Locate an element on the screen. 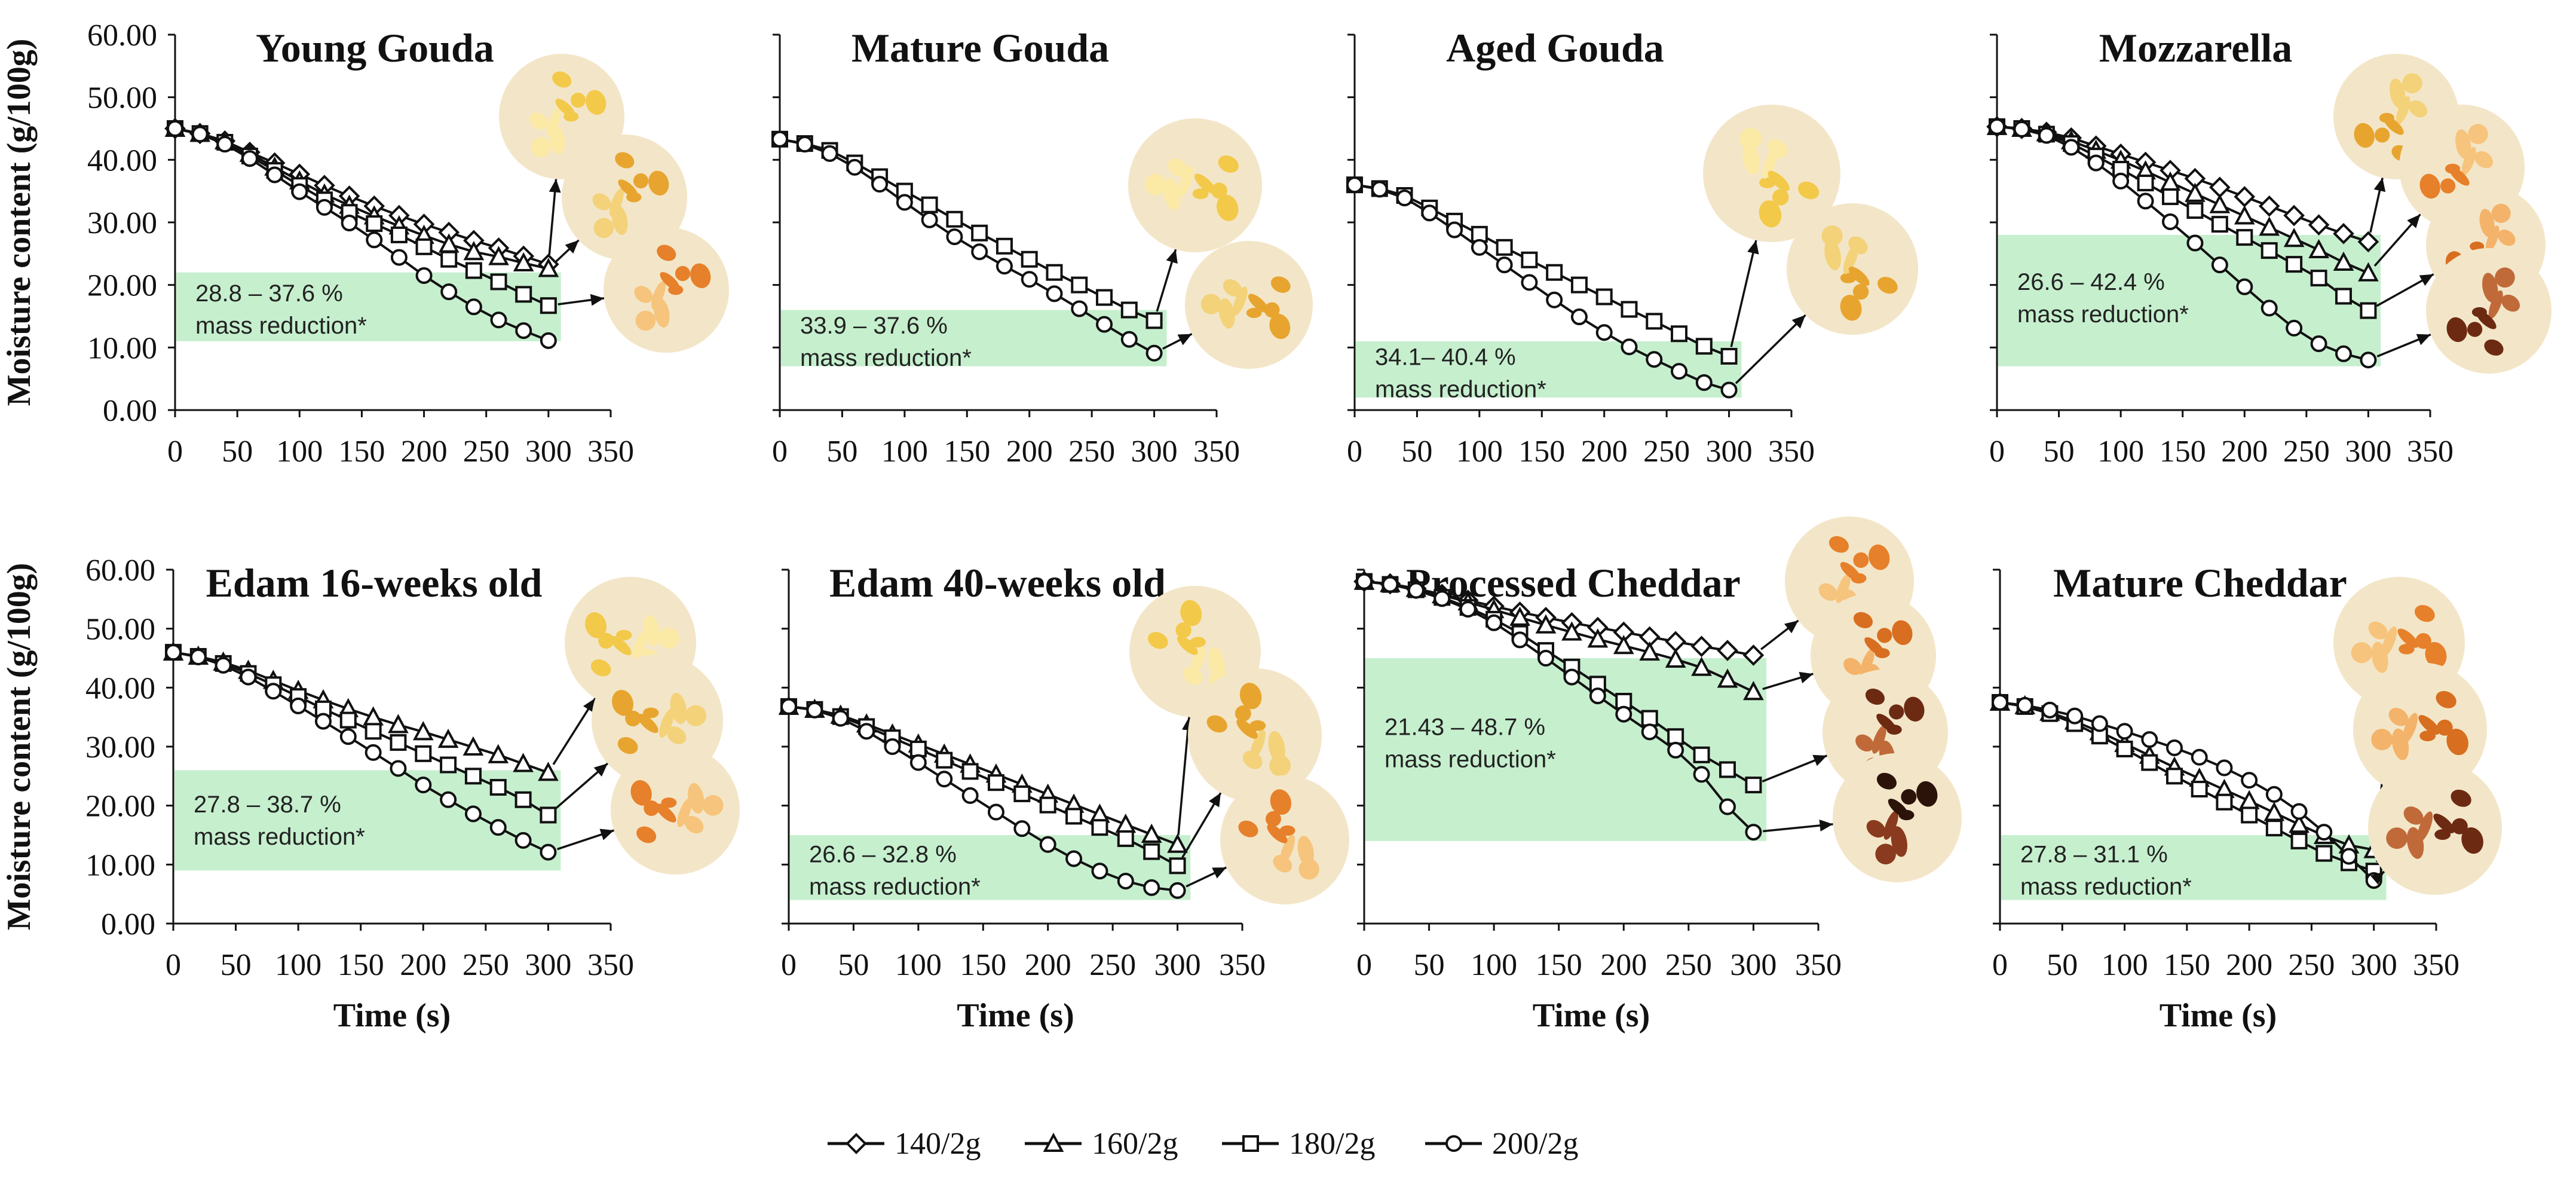  x-tick-label: 200 is located at coordinates (1605, 452).